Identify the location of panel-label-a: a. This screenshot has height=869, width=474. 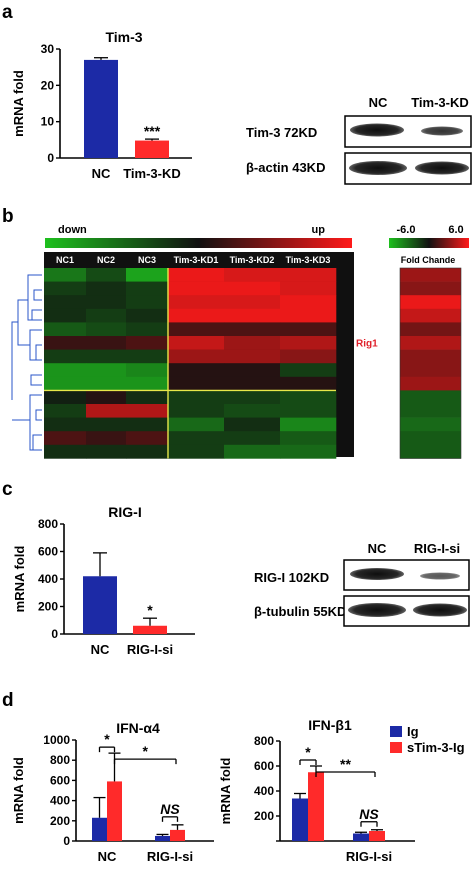
(7, 12).